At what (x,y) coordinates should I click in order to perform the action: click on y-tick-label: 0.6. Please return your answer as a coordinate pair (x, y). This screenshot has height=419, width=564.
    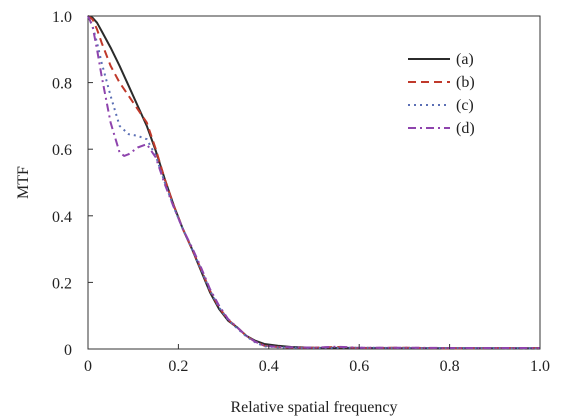
    Looking at the image, I should click on (62, 150).